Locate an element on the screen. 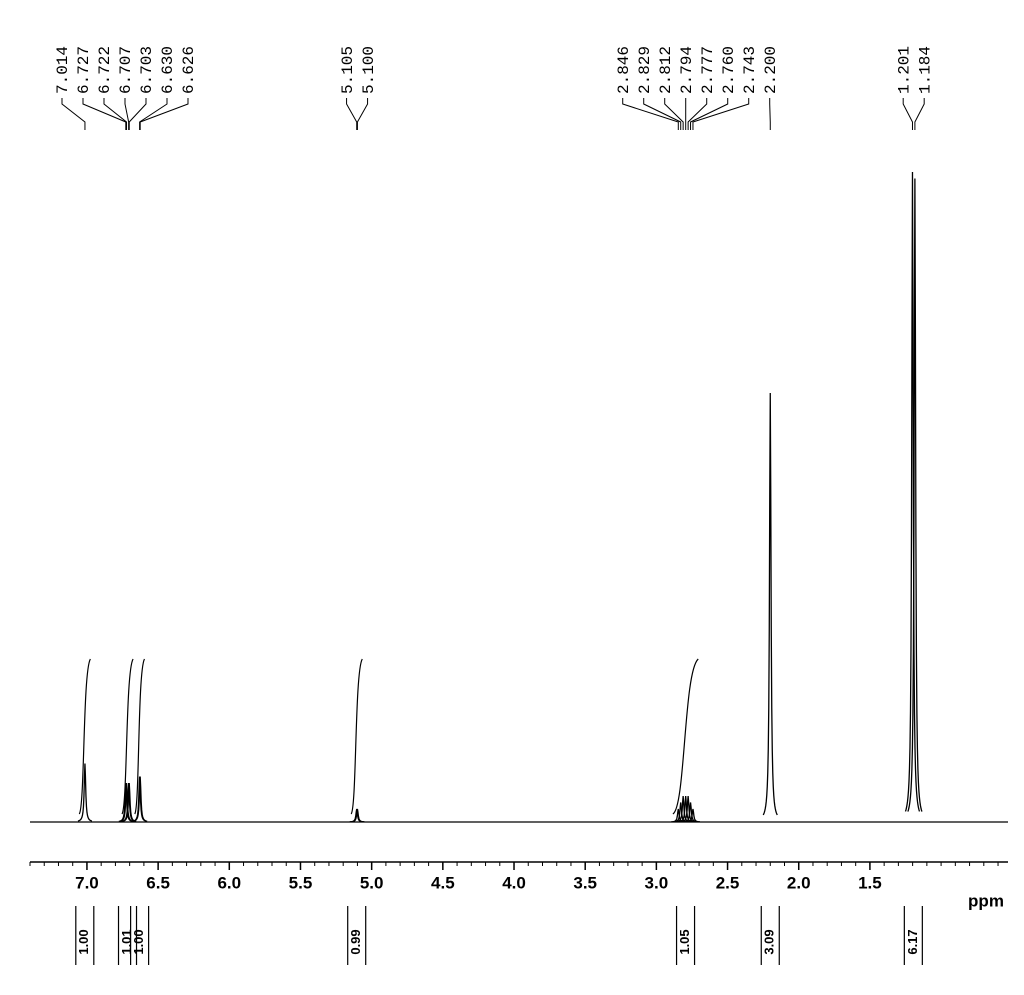 The image size is (1024, 995). integral-label: 0.99 is located at coordinates (355, 941).